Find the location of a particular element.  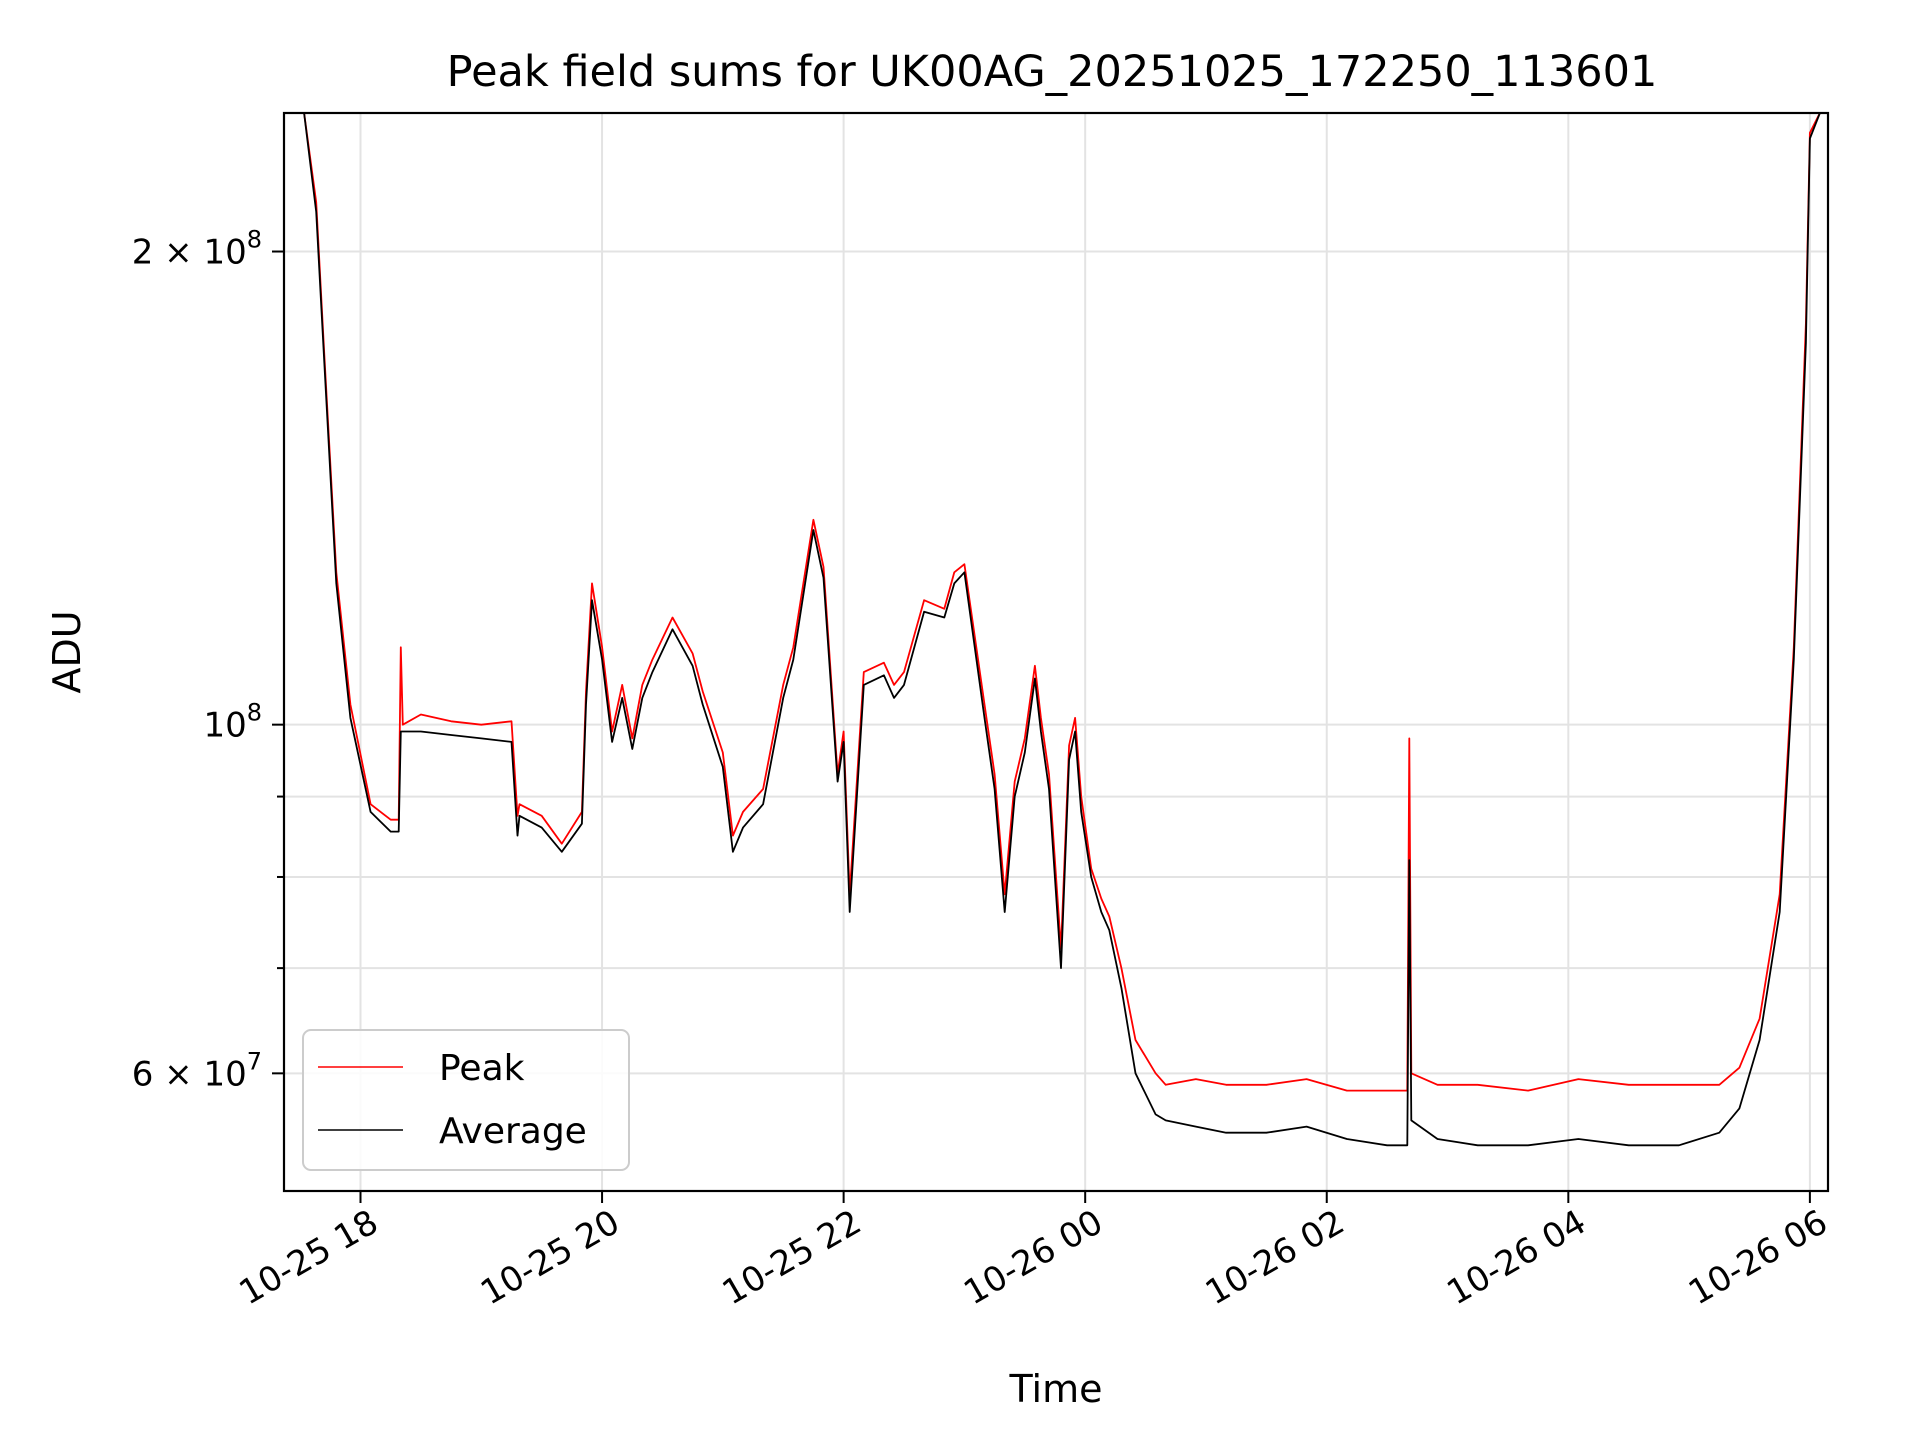

y-tick-label-0: 6 × 107 is located at coordinates (197, 1070).